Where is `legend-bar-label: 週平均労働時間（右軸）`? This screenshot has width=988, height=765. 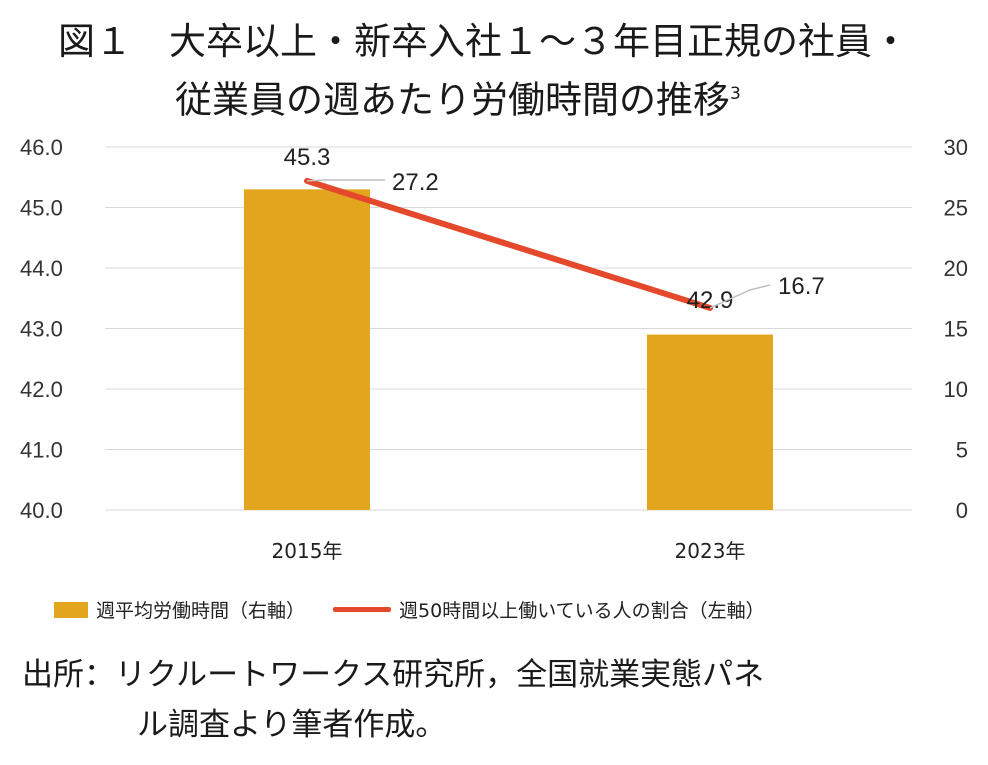
legend-bar-label: 週平均労働時間（右軸） is located at coordinates (201, 611).